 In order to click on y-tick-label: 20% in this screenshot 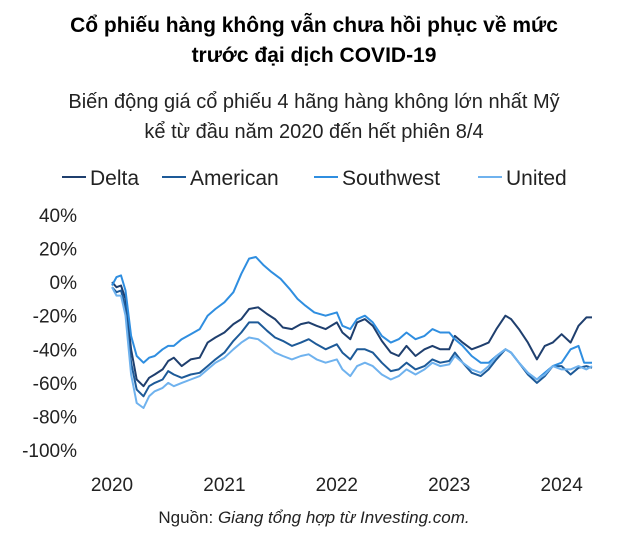, I will do `click(58, 250)`.